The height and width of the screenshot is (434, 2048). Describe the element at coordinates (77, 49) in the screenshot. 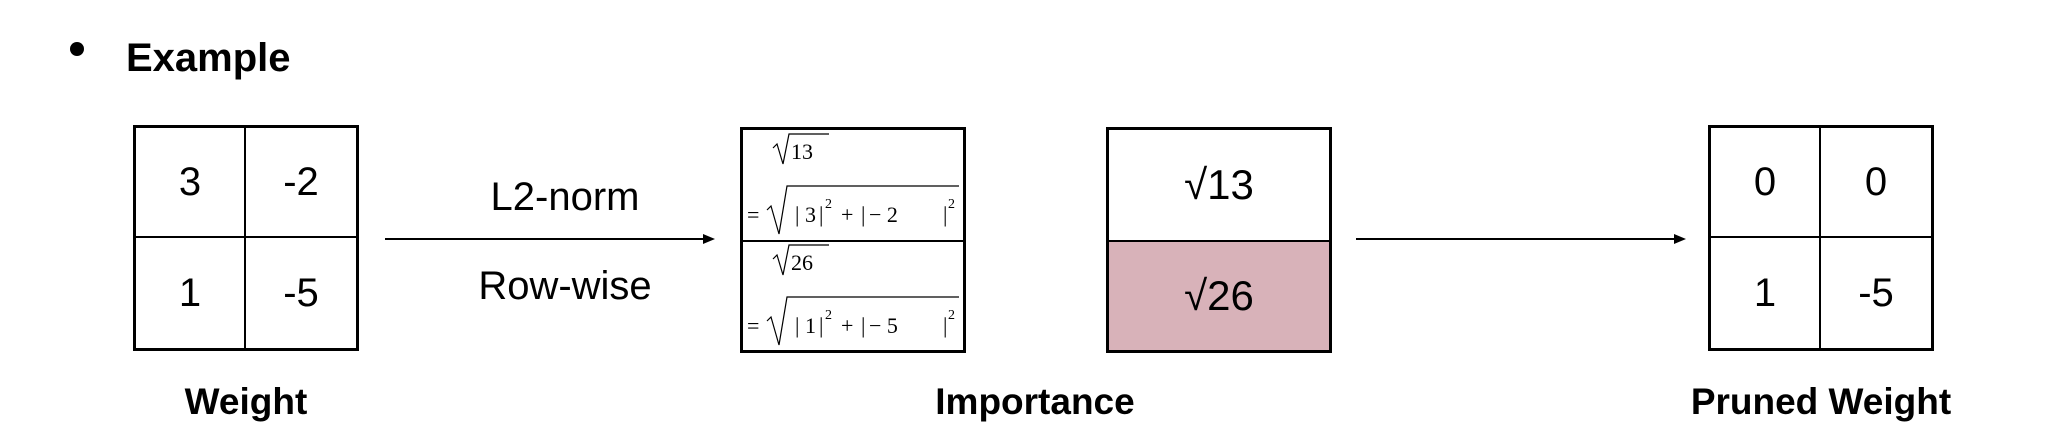

I see `bullet-icon` at that location.